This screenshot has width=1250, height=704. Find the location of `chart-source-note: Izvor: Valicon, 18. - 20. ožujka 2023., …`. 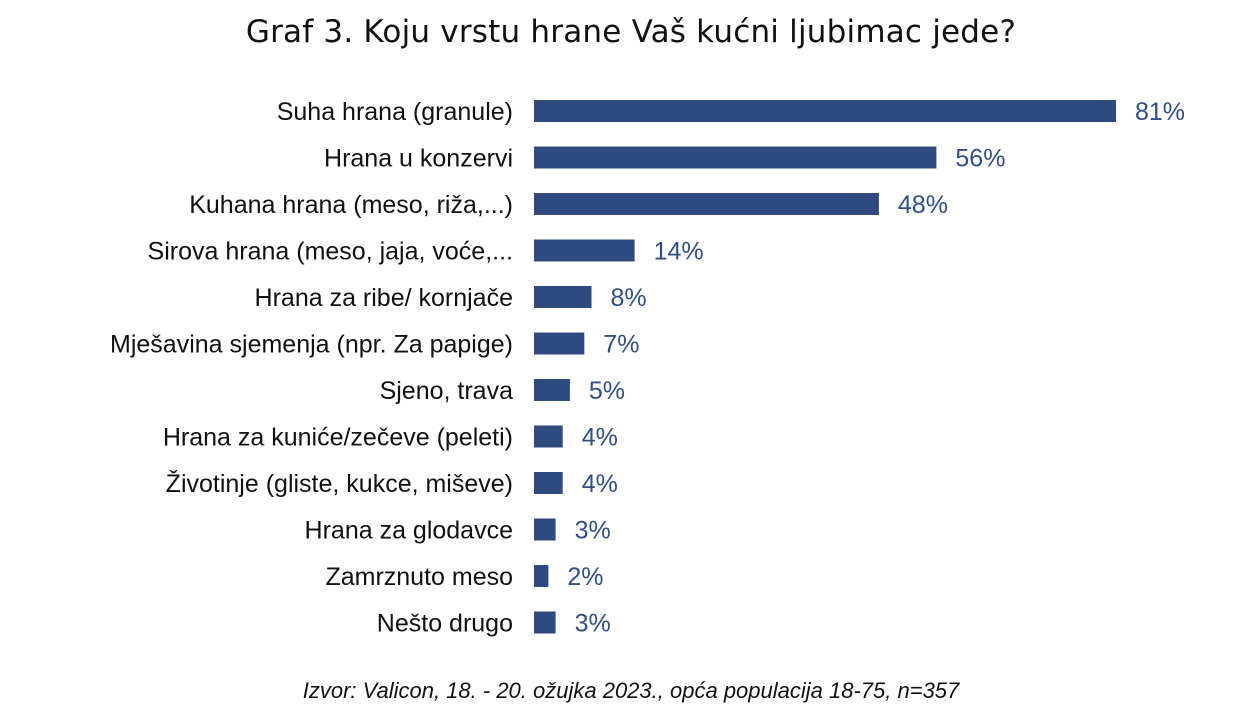

chart-source-note: Izvor: Valicon, 18. - 20. ožujka 2023., … is located at coordinates (631, 690).